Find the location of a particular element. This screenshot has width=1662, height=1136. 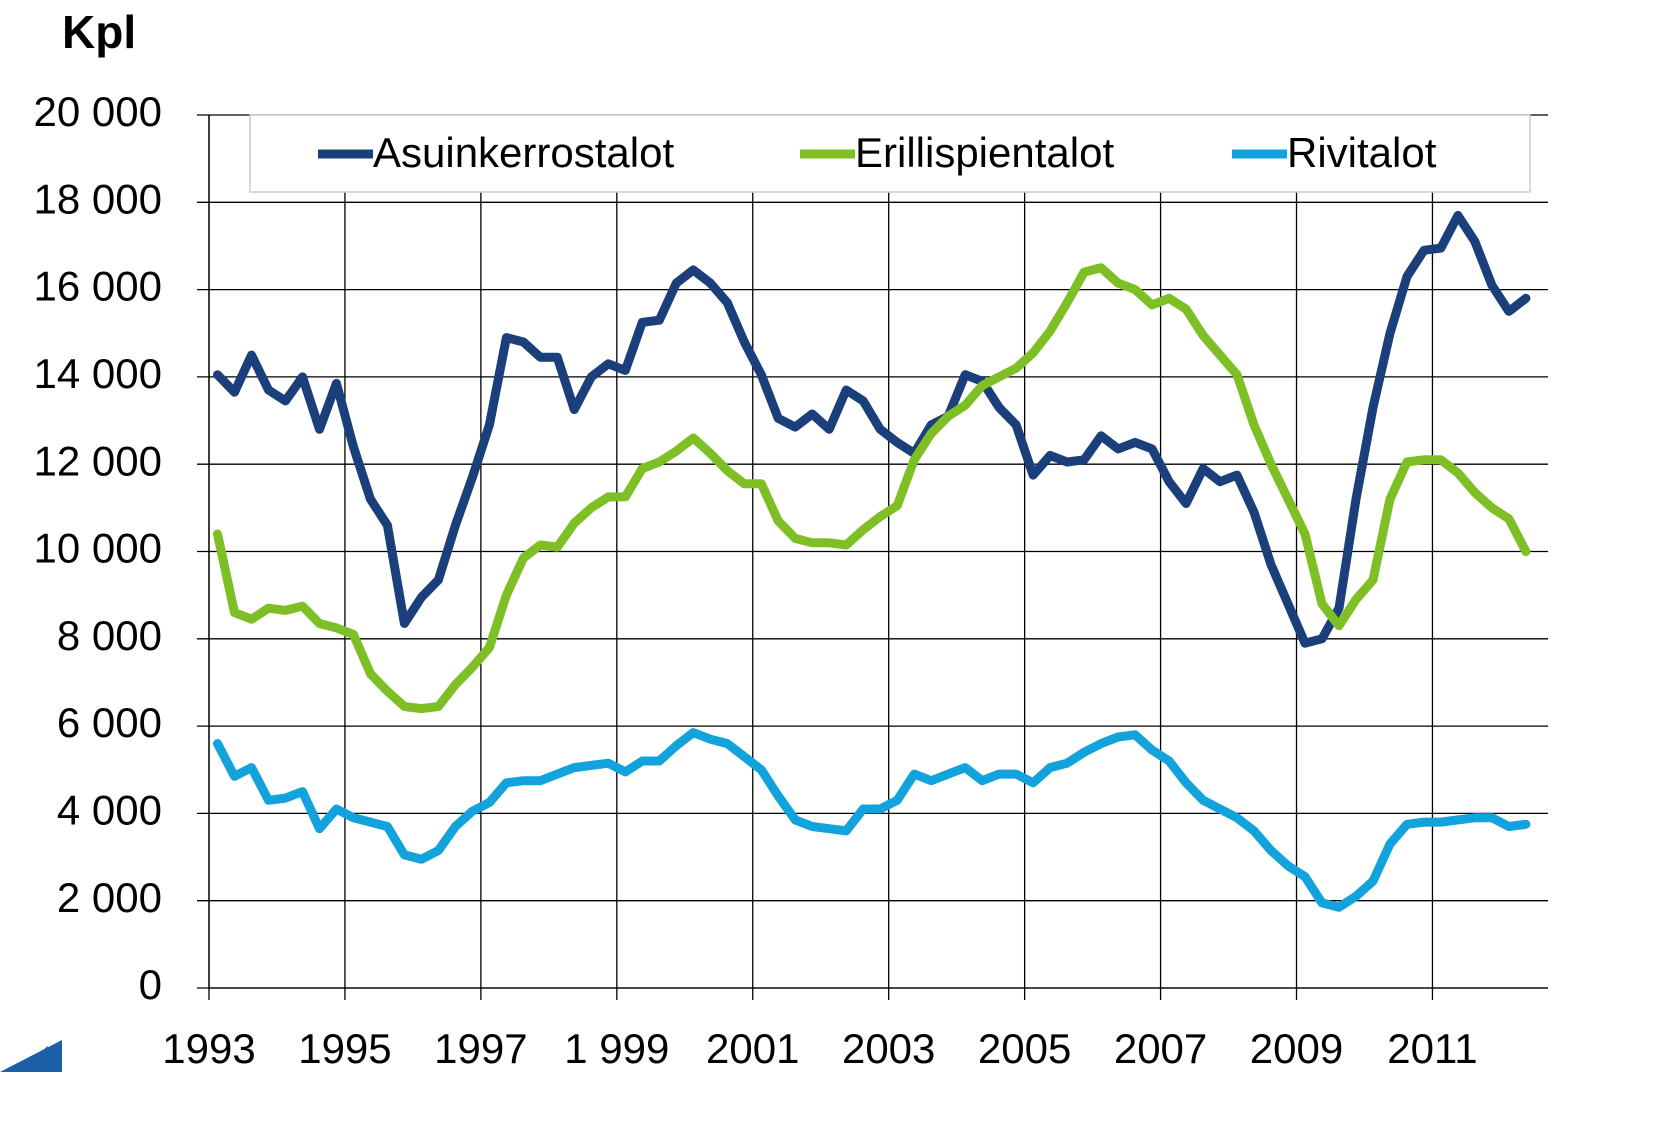

y-tick-label: 0 is located at coordinates (150, 984).